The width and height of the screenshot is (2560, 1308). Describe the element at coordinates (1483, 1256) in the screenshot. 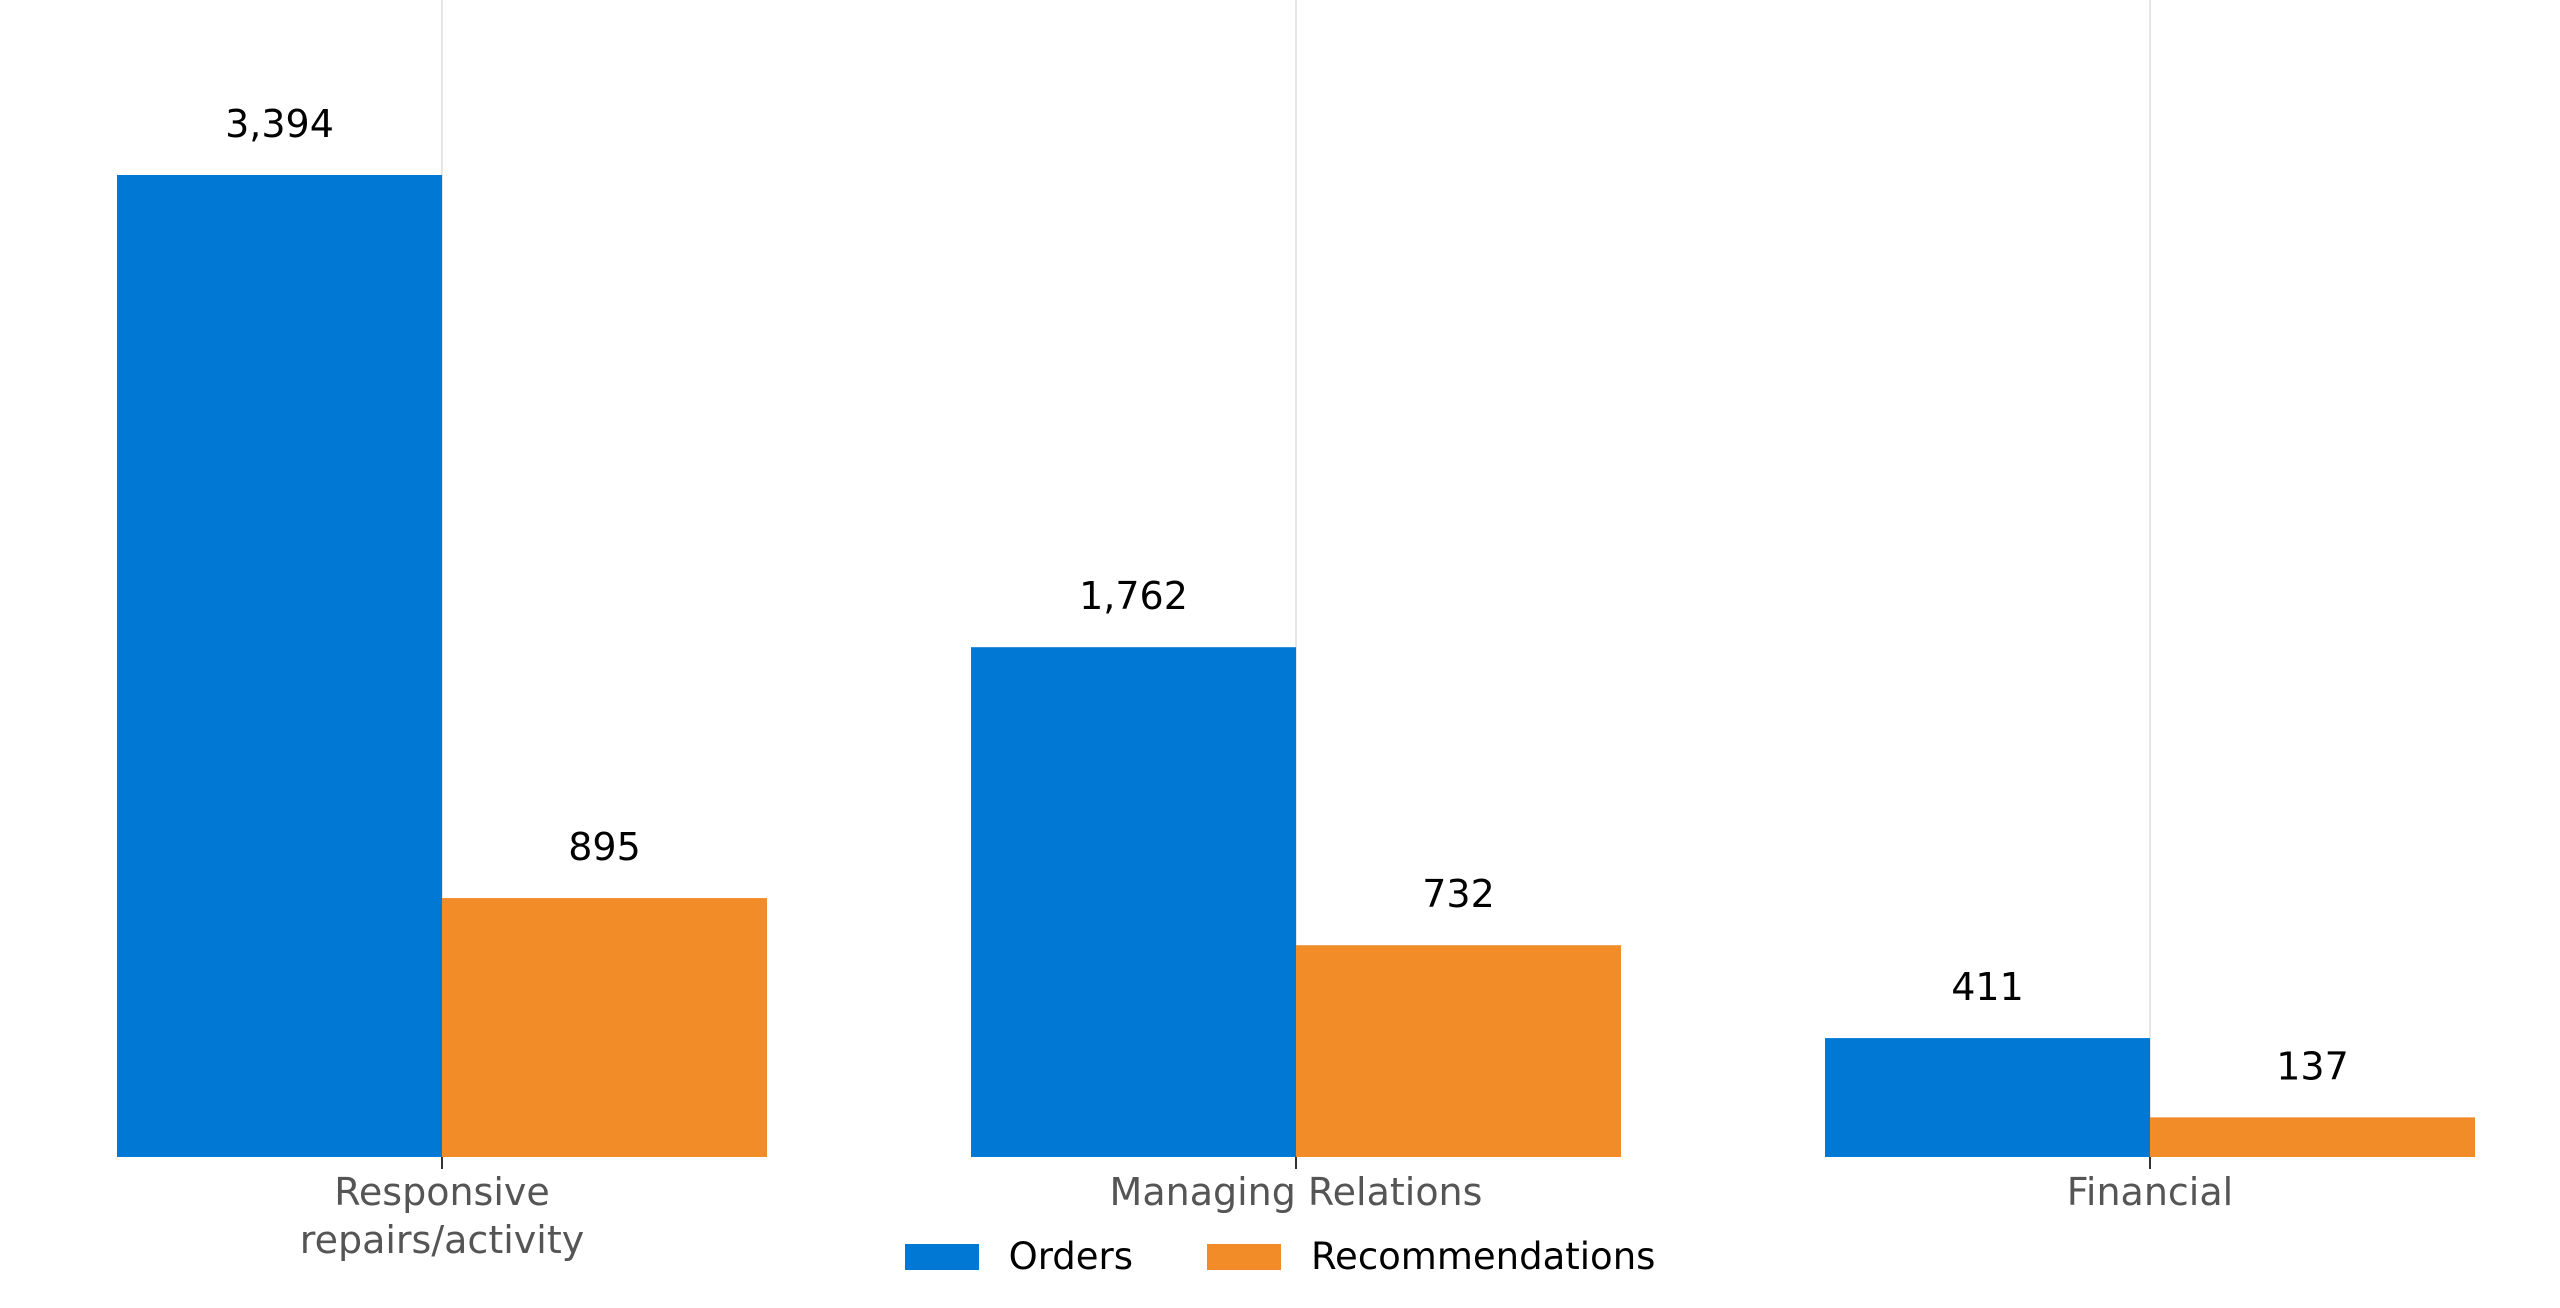

I see `legend-label-recommendations: Recommendations` at that location.